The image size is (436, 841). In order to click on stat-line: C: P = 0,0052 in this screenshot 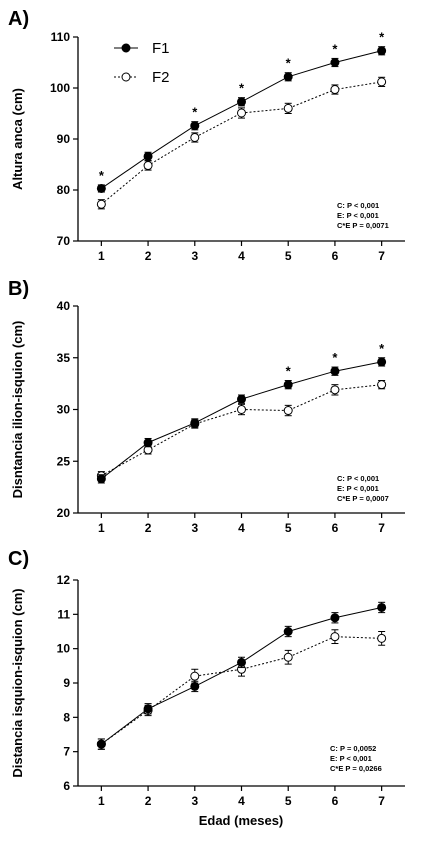, I will do `click(353, 748)`.